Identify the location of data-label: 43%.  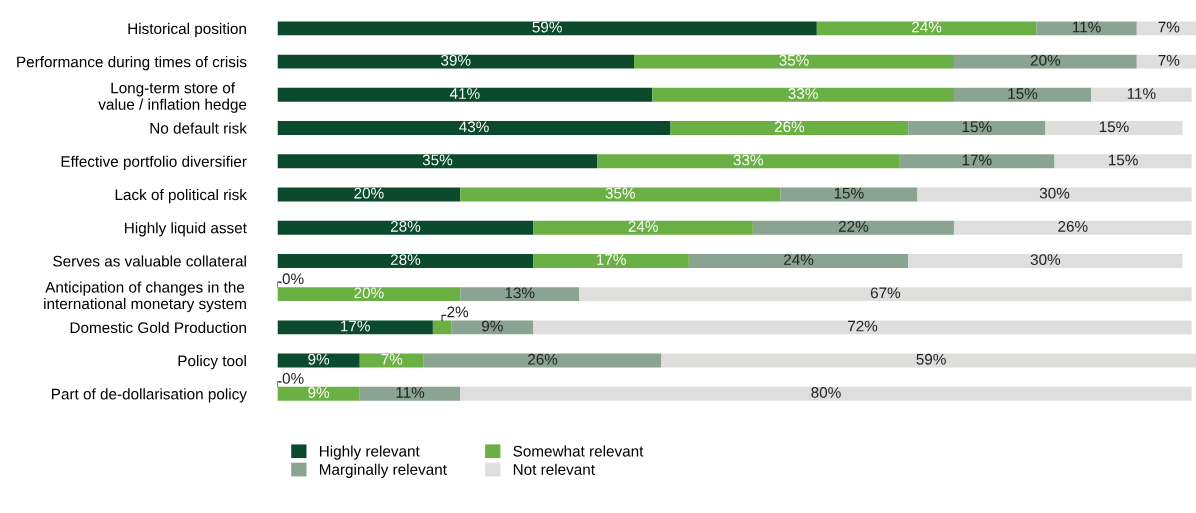
(474, 127).